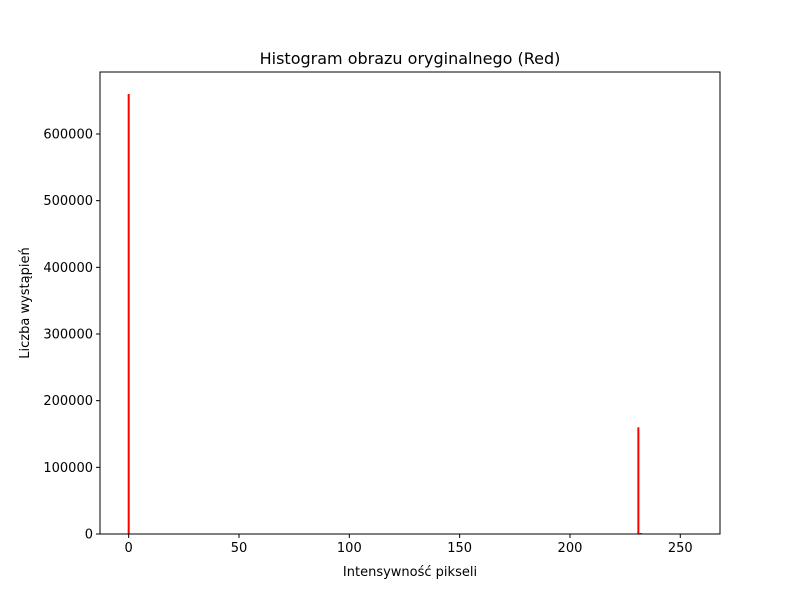  What do you see at coordinates (68, 401) in the screenshot?
I see `y-tick-label: 200000` at bounding box center [68, 401].